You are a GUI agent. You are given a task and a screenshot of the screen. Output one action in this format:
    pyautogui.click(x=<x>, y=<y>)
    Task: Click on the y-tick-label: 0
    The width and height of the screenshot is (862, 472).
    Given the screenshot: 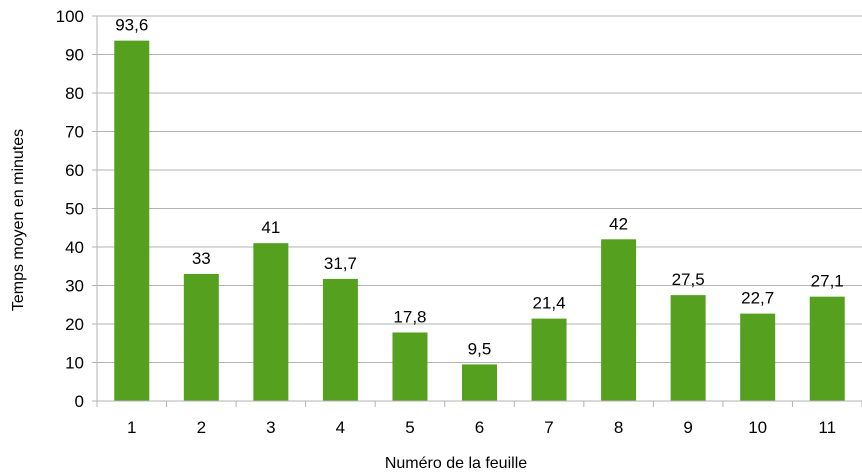 What is the action you would take?
    pyautogui.click(x=79, y=401)
    